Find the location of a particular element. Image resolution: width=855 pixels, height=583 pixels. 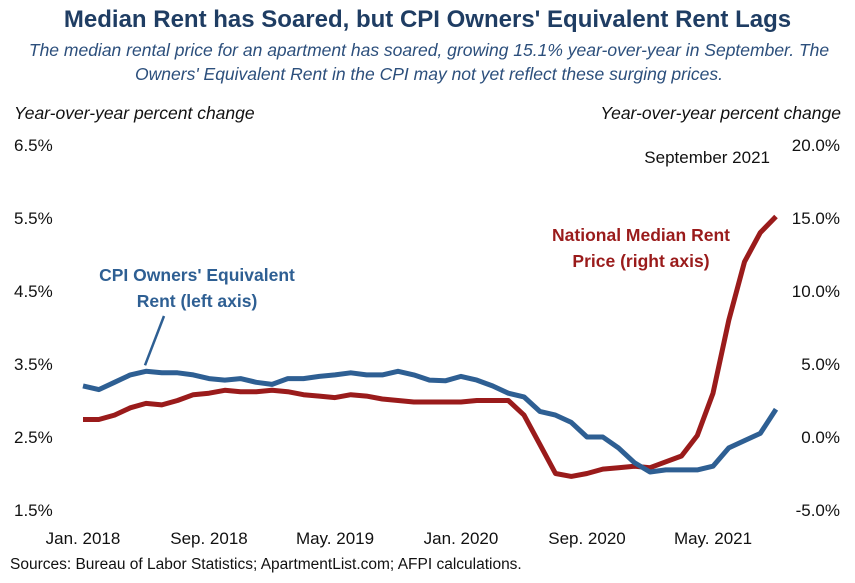

x-tick-label: Jan. 2018 is located at coordinates (83, 538).